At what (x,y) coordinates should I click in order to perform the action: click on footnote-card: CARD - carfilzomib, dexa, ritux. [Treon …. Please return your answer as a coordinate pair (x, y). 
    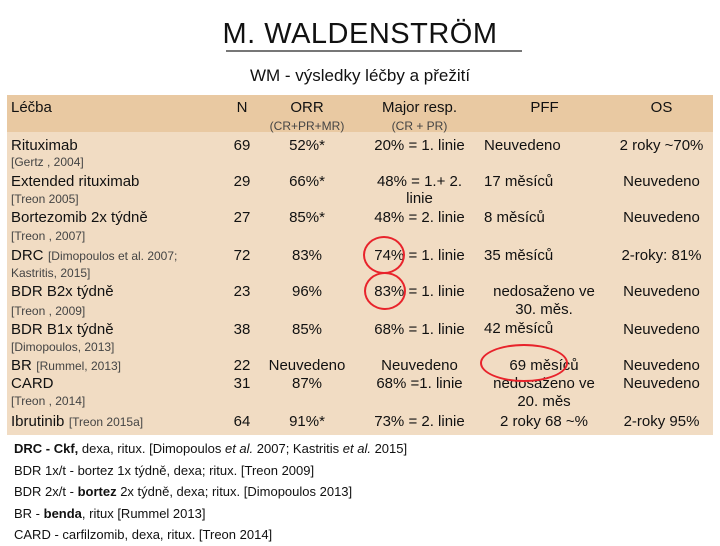
    Looking at the image, I should click on (143, 534).